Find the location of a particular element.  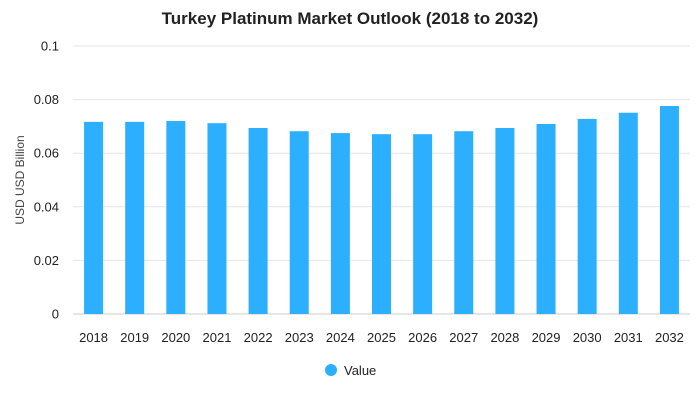

bar-2018 is located at coordinates (94, 218).